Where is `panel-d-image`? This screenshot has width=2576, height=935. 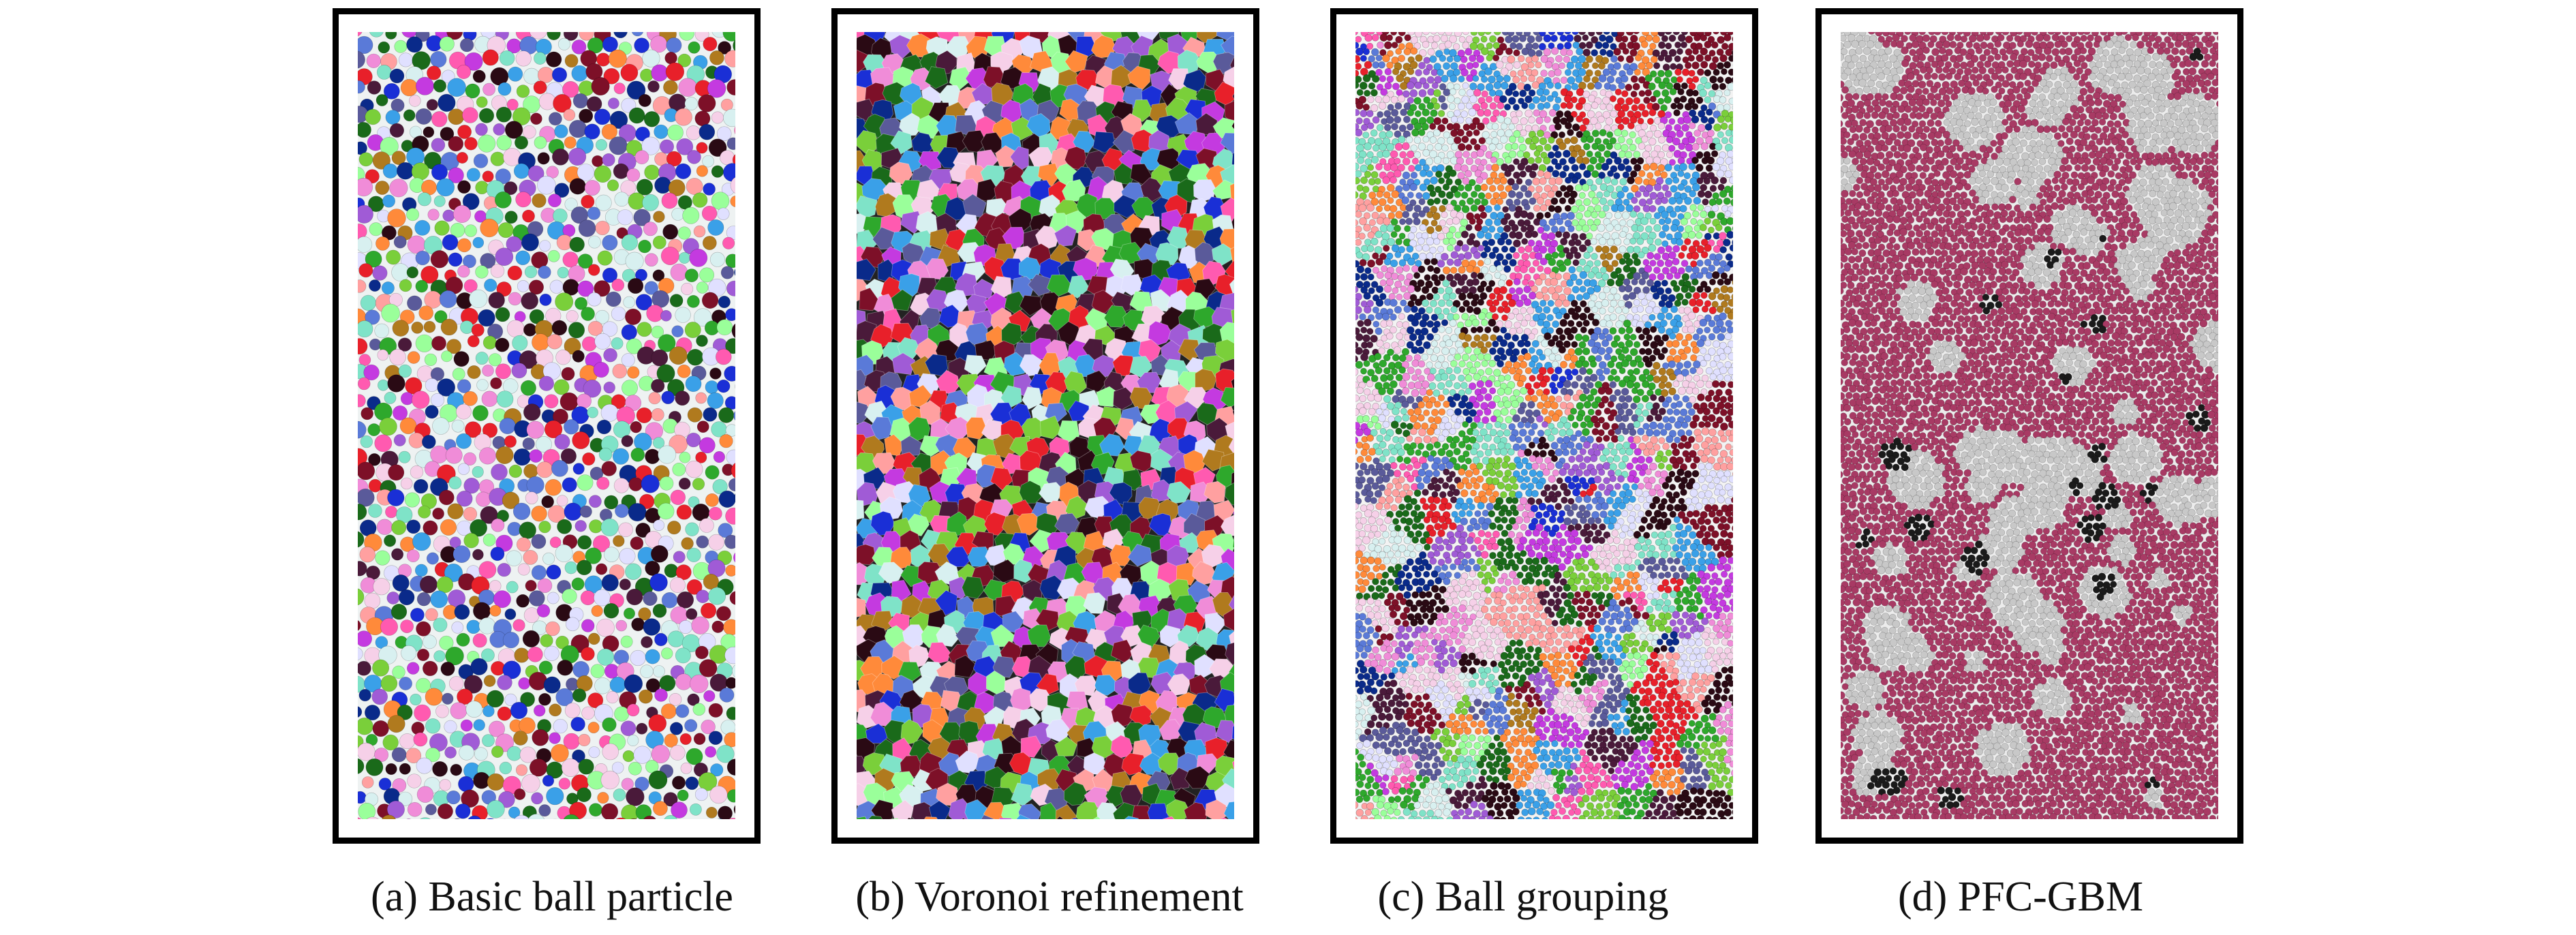
panel-d-image is located at coordinates (2029, 425).